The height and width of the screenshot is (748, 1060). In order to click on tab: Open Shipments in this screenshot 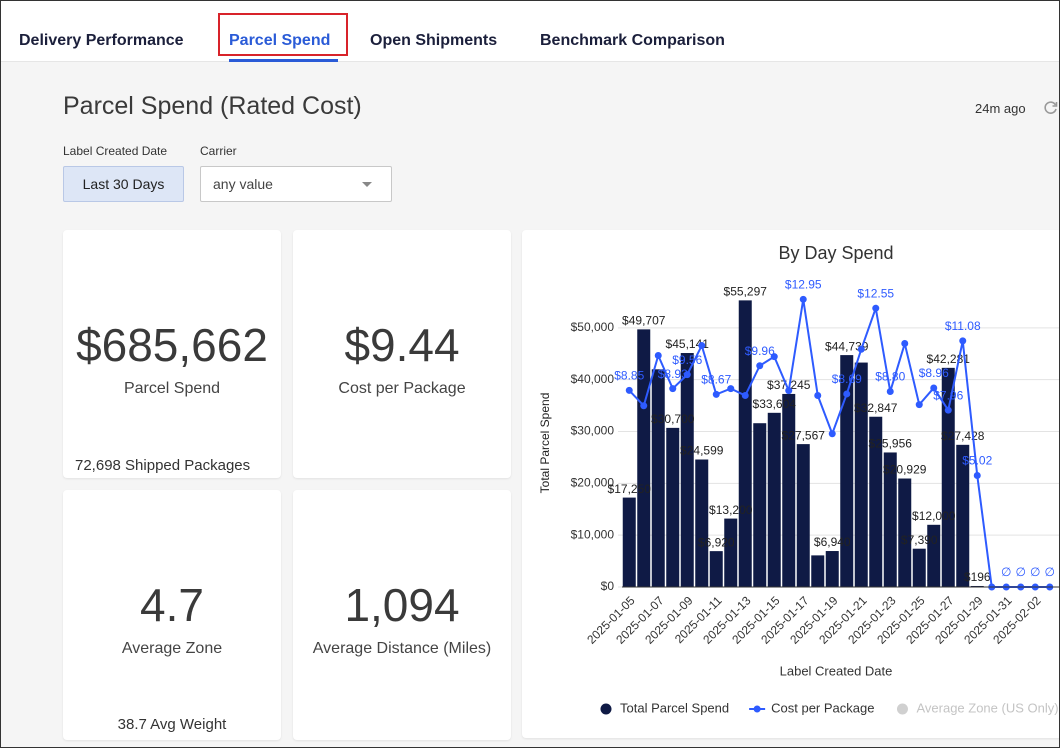, I will do `click(434, 40)`.